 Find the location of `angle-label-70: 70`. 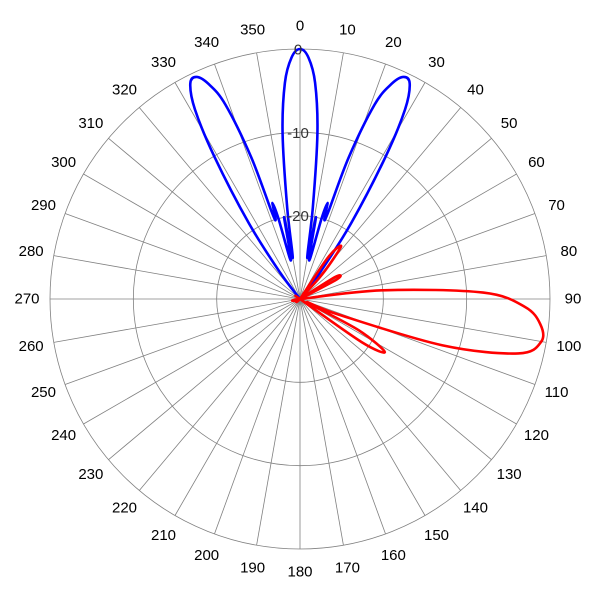

angle-label-70: 70 is located at coordinates (556, 205).